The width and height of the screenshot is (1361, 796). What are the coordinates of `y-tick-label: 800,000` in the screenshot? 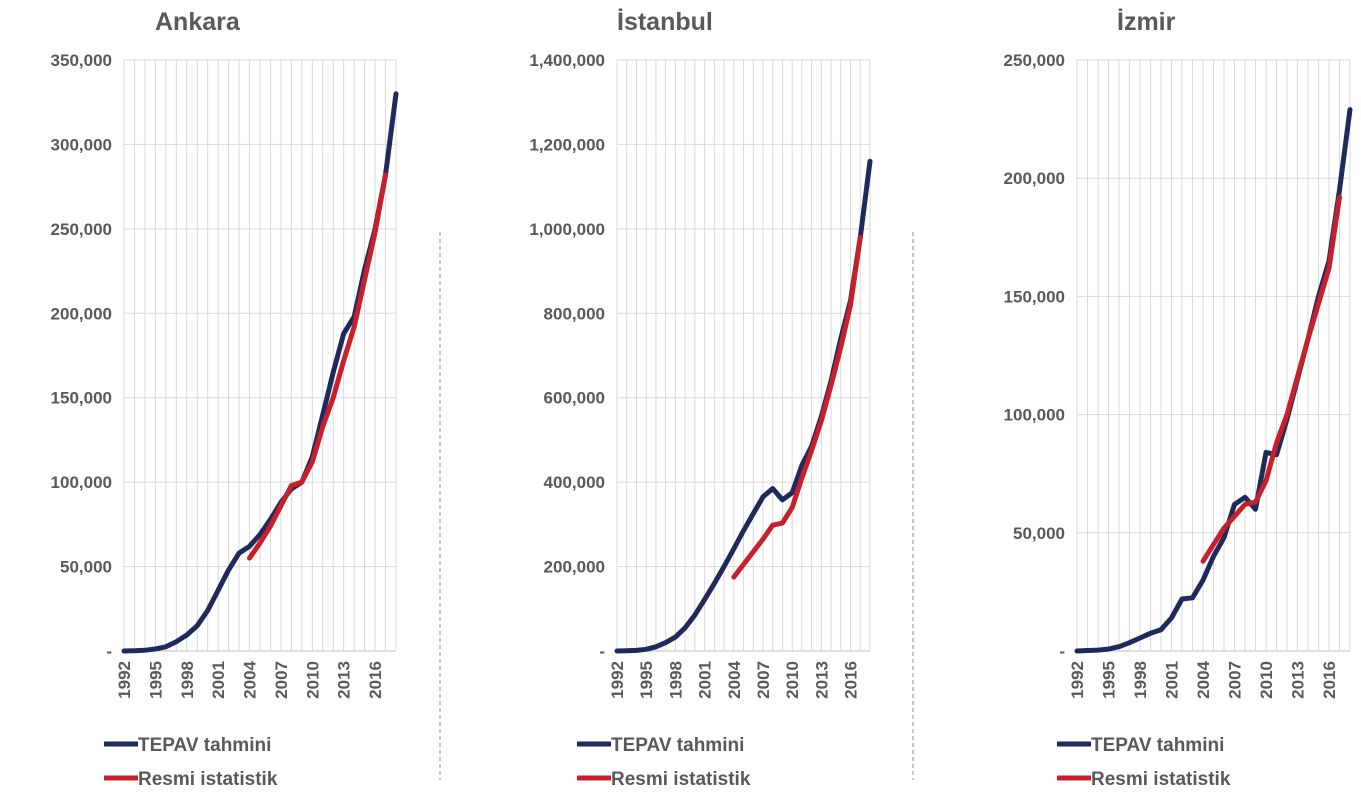 It's located at (574, 313).